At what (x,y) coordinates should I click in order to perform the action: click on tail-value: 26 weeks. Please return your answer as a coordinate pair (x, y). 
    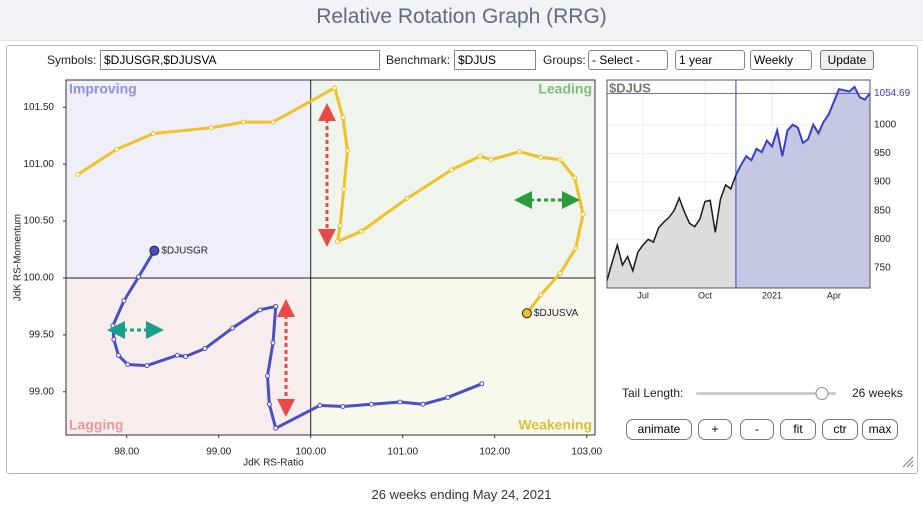
    Looking at the image, I should click on (877, 393).